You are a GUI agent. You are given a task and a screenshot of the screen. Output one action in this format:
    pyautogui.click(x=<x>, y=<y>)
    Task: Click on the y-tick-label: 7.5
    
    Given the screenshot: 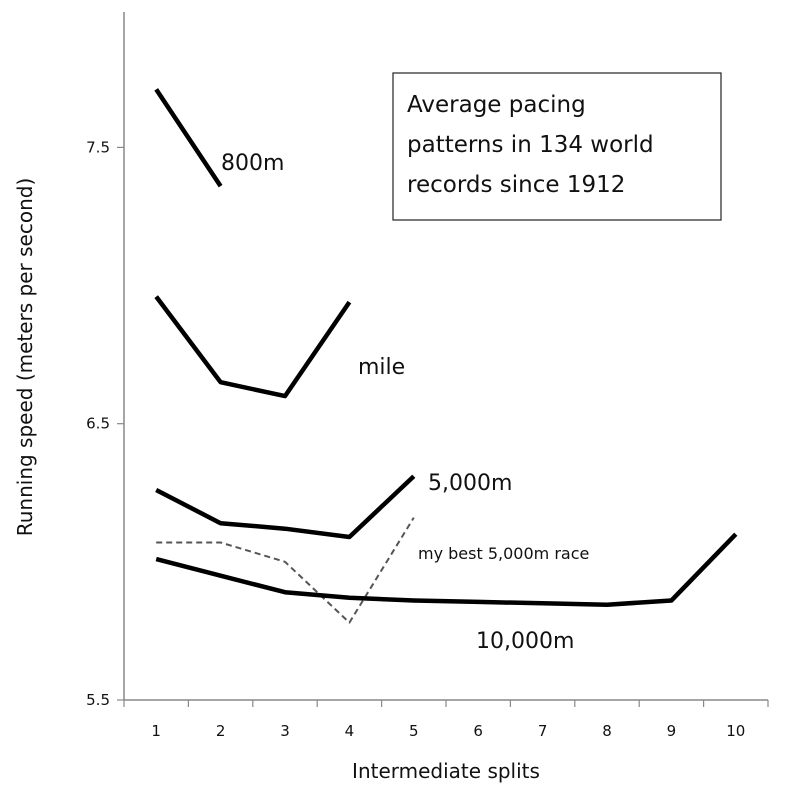 What is the action you would take?
    pyautogui.click(x=98, y=147)
    